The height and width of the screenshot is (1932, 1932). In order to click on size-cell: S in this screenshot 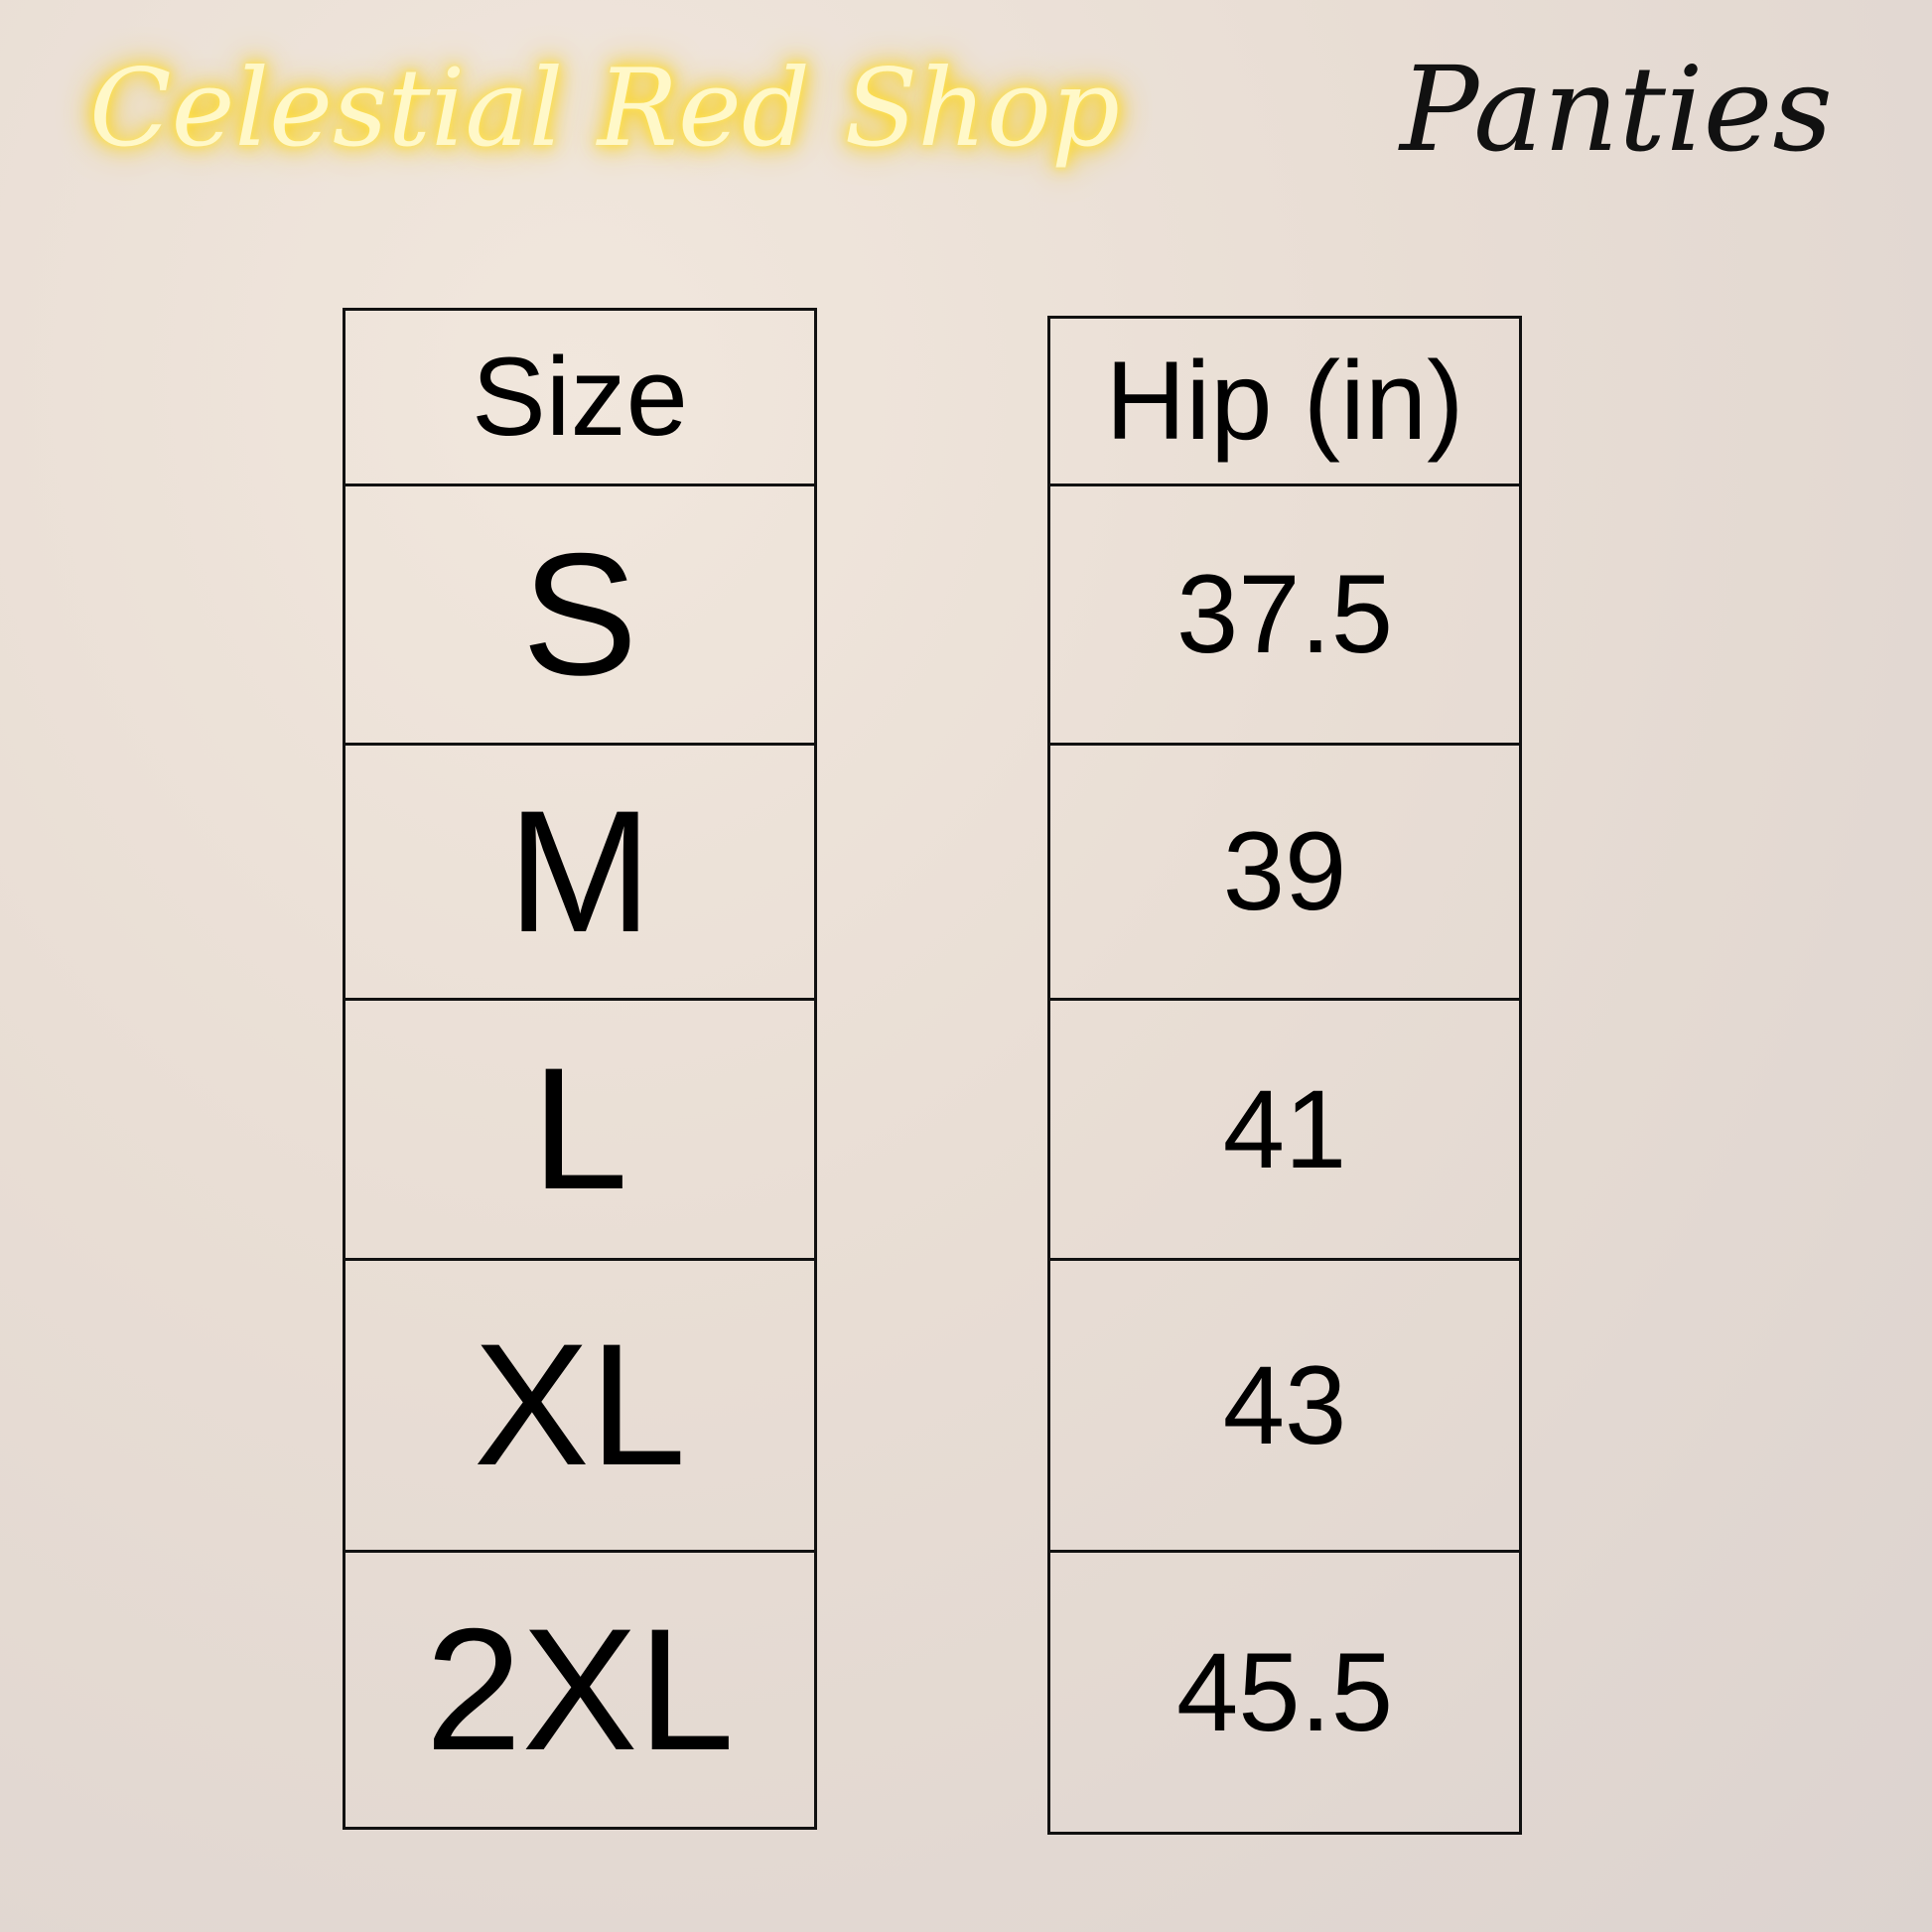, I will do `click(580, 616)`.